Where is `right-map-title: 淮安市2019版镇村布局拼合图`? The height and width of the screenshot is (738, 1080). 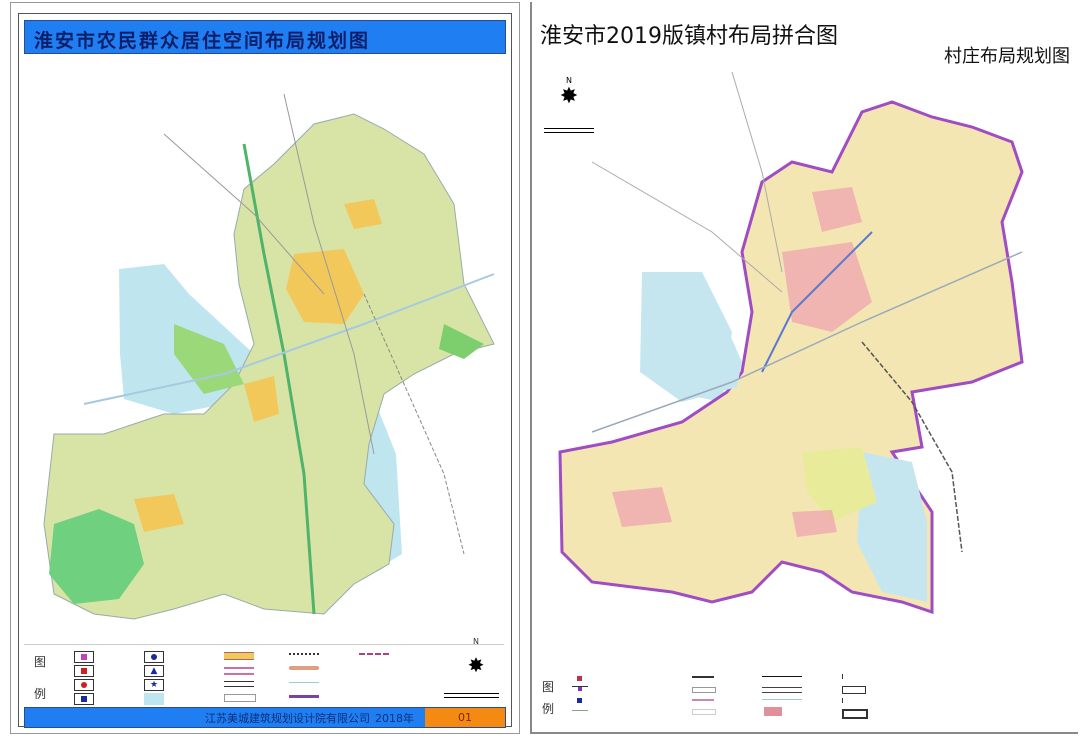 right-map-title: 淮安市2019版镇村布局拼合图 is located at coordinates (689, 36).